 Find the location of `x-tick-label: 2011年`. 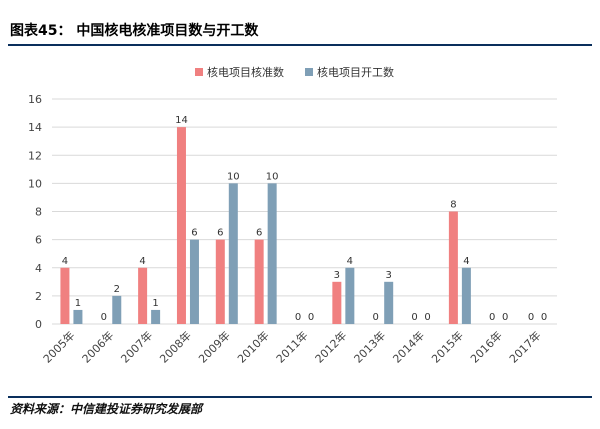

x-tick-label: 2011年 is located at coordinates (291, 346).